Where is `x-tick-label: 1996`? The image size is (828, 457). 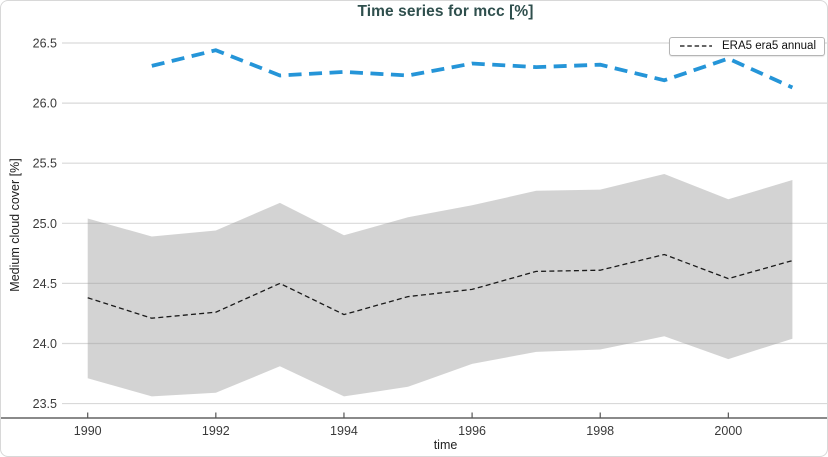
x-tick-label: 1996 is located at coordinates (472, 431).